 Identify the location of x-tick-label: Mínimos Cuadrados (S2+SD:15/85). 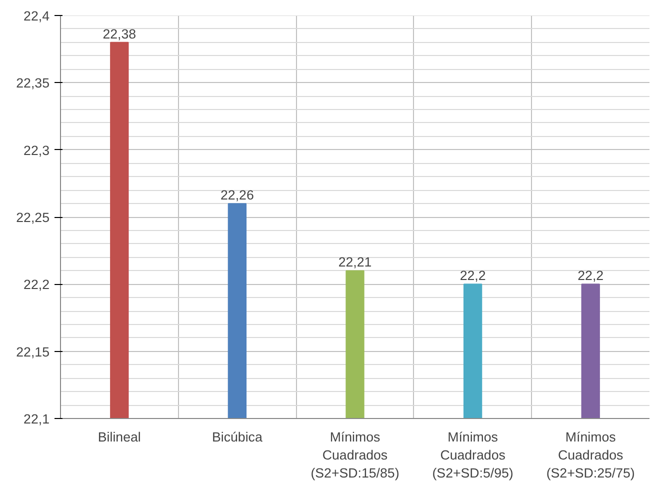
(355, 455).